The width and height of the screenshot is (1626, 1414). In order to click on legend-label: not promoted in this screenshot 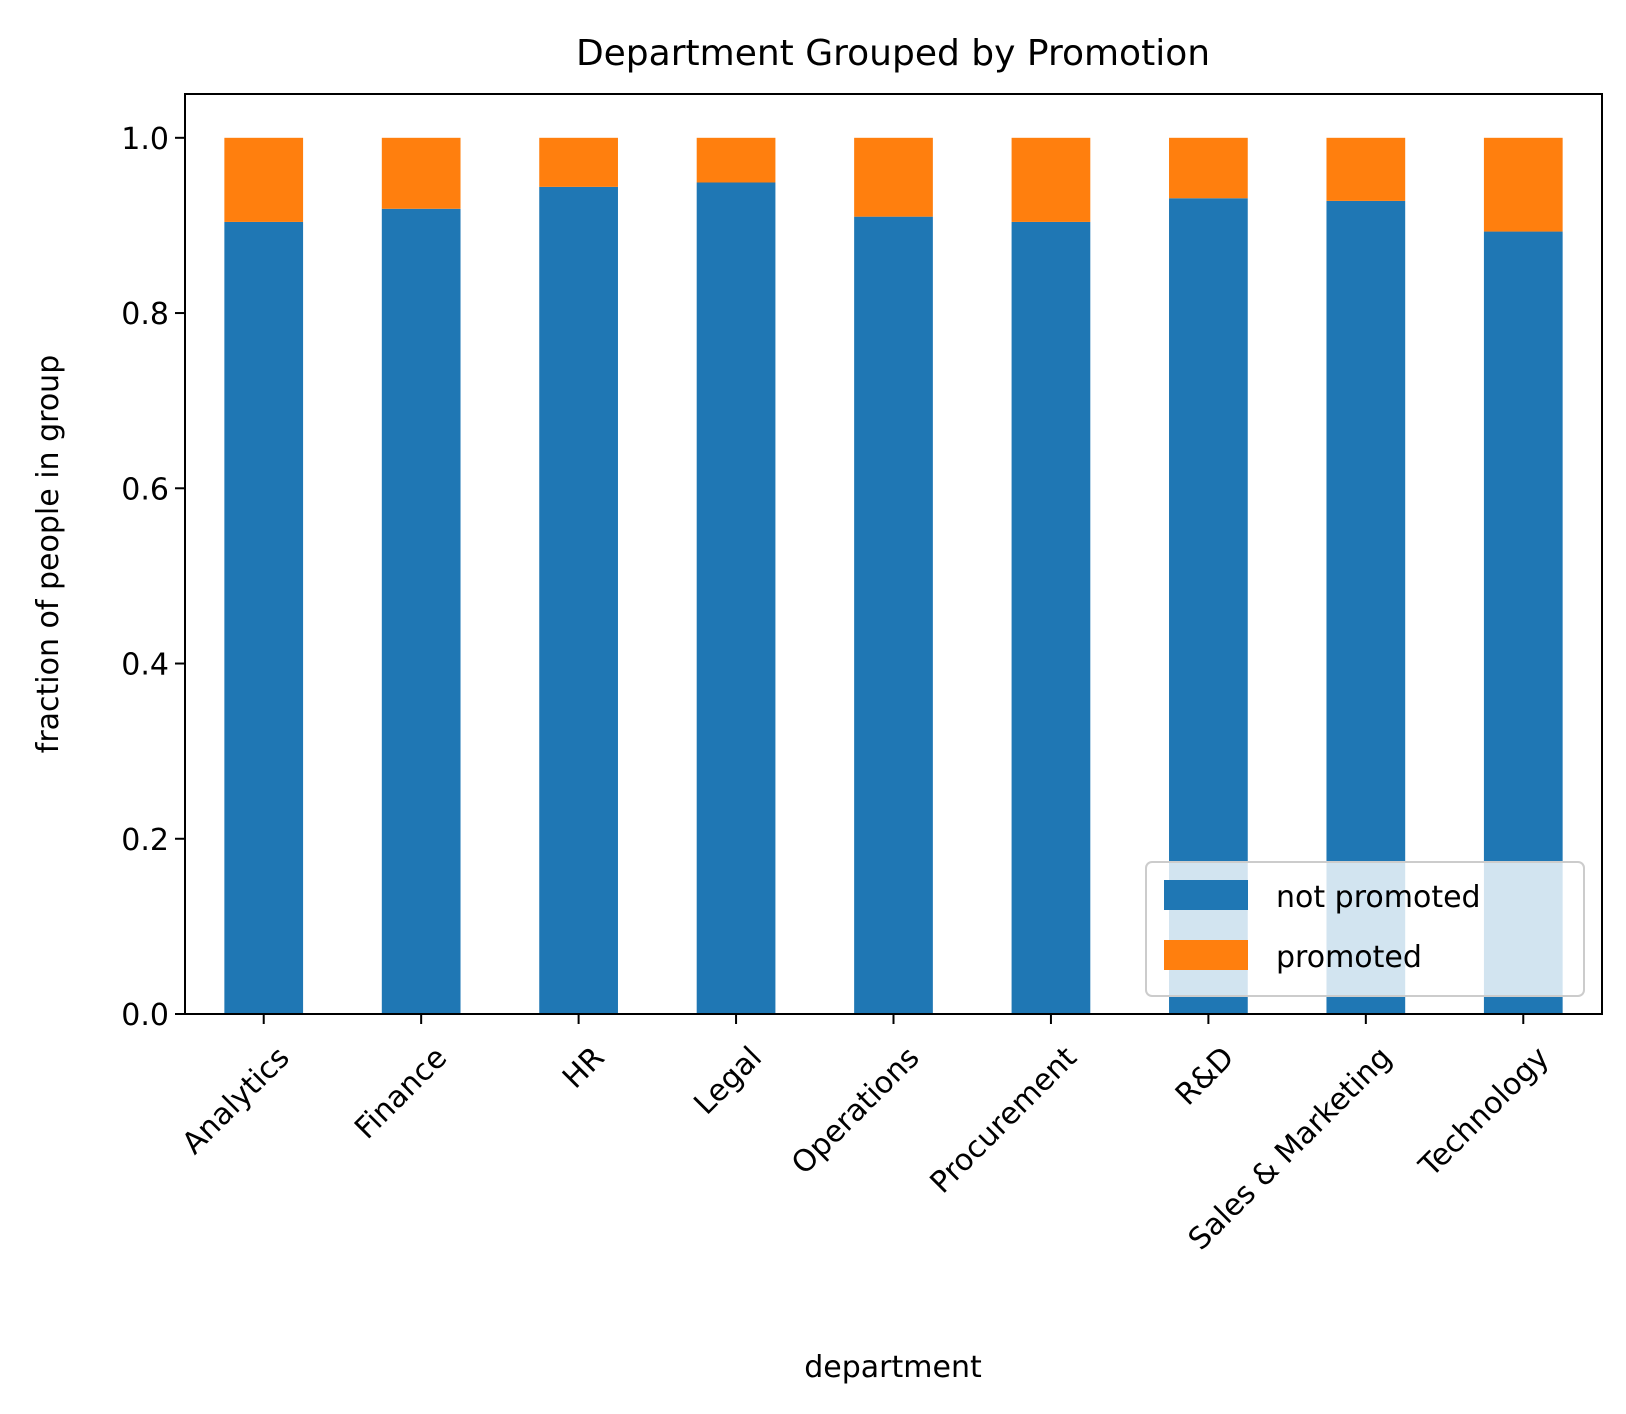, I will do `click(1378, 897)`.